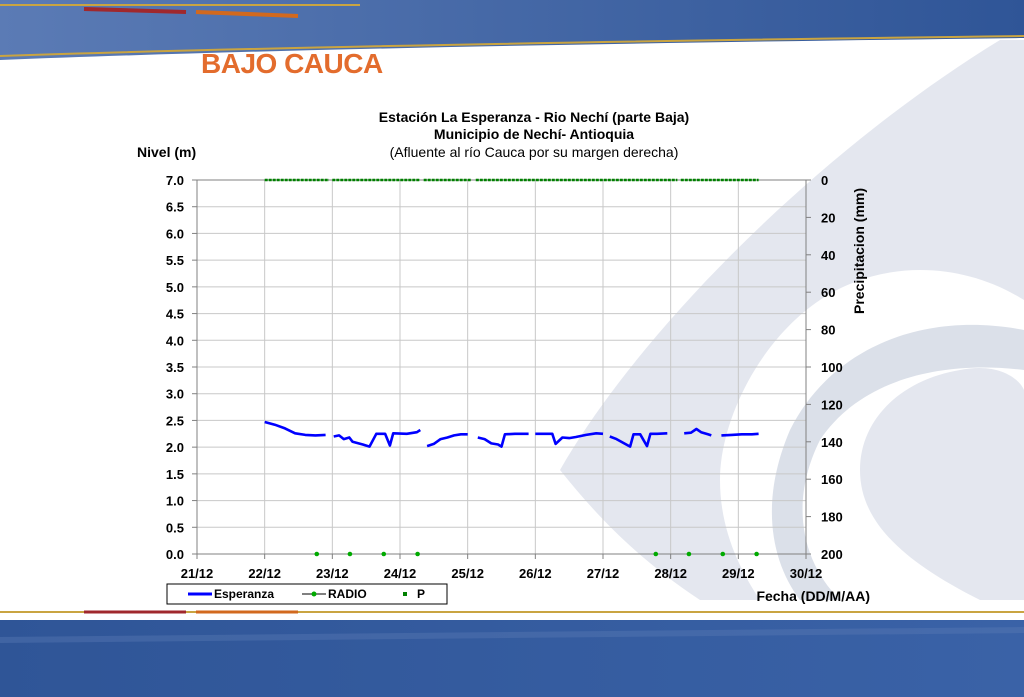 The width and height of the screenshot is (1024, 697). What do you see at coordinates (307, 594) in the screenshot?
I see `chart-legend: Esperanza RADIO P` at bounding box center [307, 594].